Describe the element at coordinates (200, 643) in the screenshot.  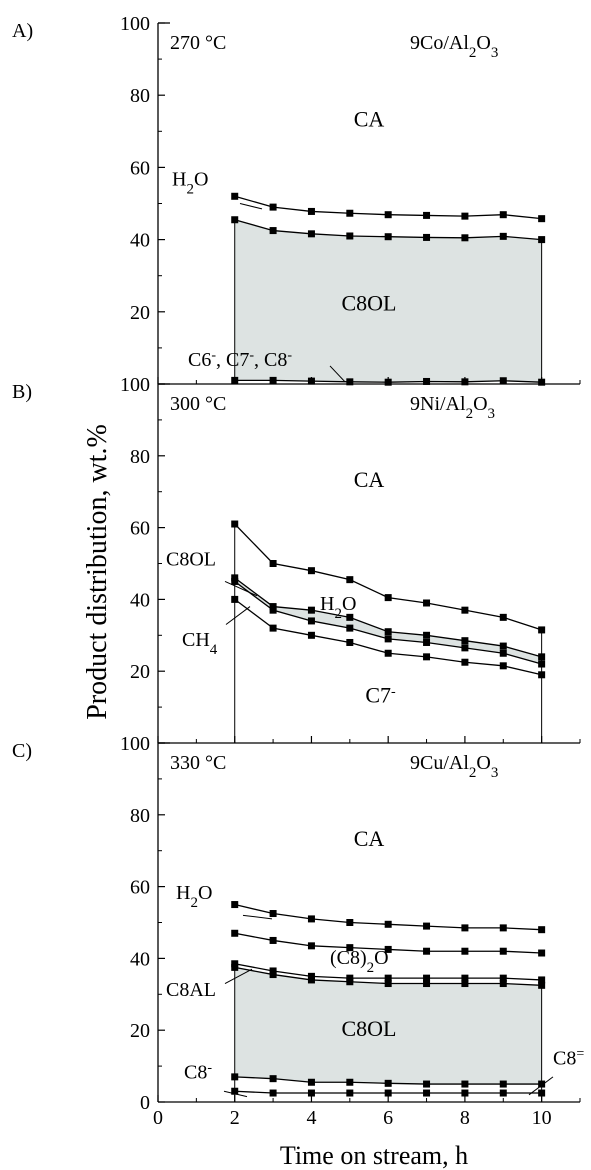
I see `series-label: CH4` at that location.